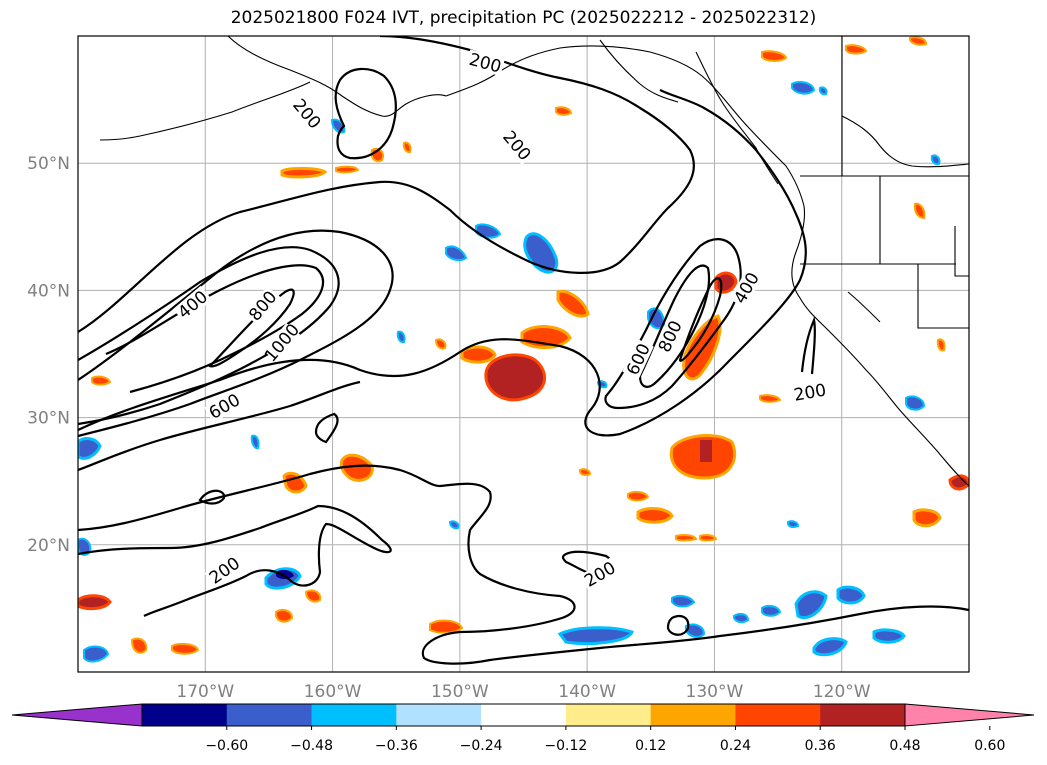  What do you see at coordinates (565, 746) in the screenshot?
I see `colorbar-tick-label: −0.12` at bounding box center [565, 746].